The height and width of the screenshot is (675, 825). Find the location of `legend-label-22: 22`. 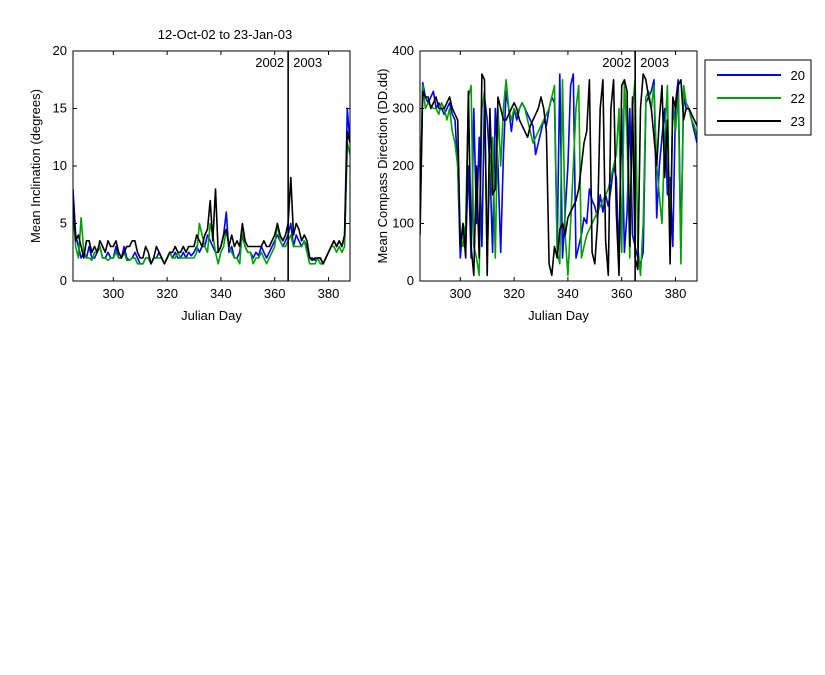

legend-label-22: 22 is located at coordinates (798, 98).